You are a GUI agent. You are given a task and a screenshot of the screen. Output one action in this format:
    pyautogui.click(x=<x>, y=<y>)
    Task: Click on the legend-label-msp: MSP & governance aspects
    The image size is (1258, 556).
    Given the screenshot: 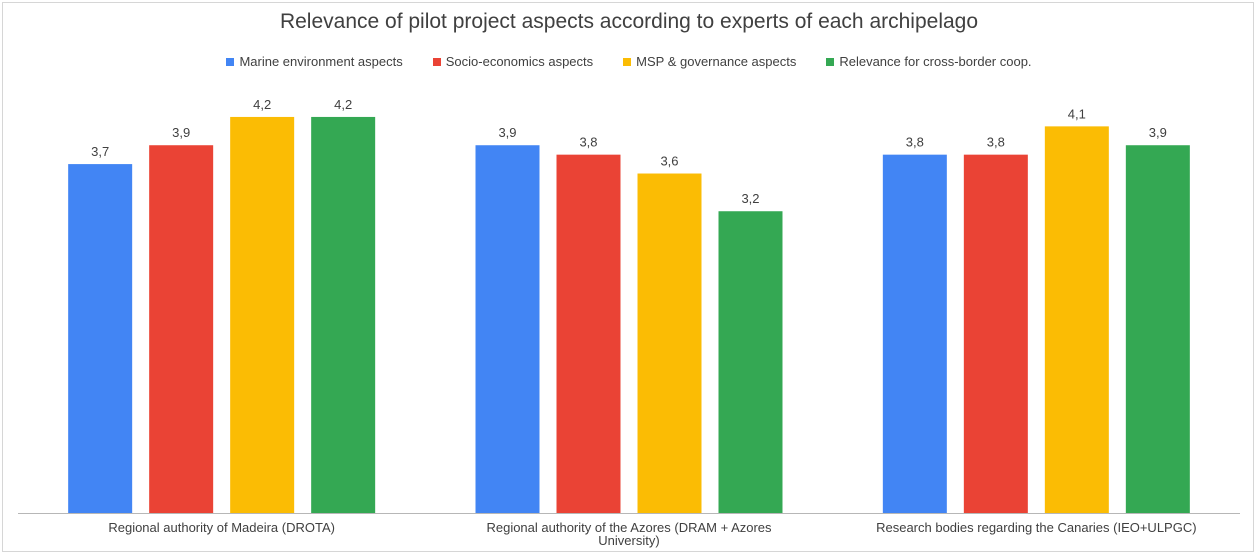 What is the action you would take?
    pyautogui.click(x=716, y=61)
    